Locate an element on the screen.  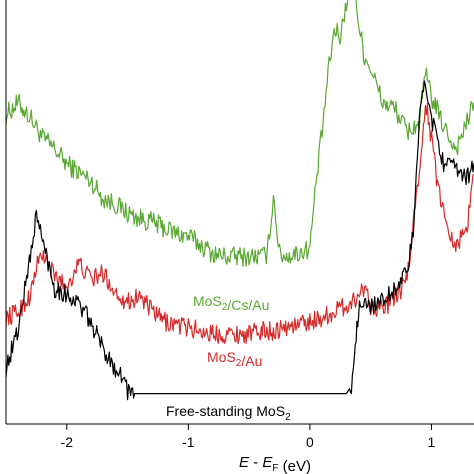
series-labels: MoS2/Cs/Au MoS2/Au Free-standing MoS2 is located at coordinates (228, 358).